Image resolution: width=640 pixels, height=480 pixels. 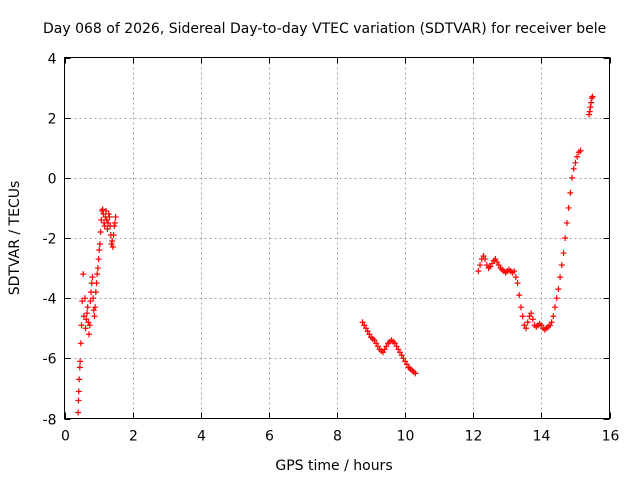 I want to click on y-tick-labels: -8 -6 -4 -2 0 2 4, so click(x=50, y=240).